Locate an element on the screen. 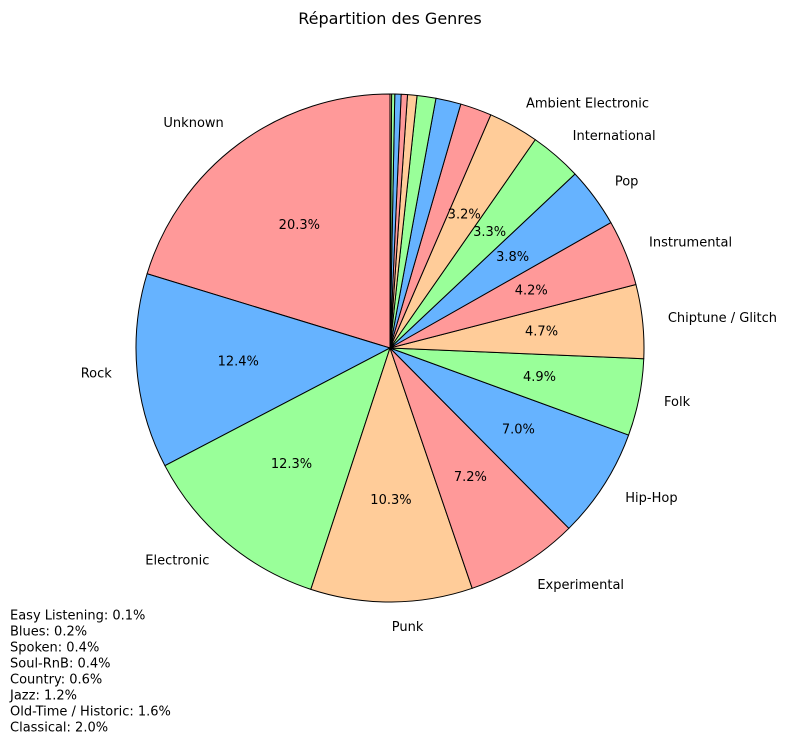 Image resolution: width=794 pixels, height=743 pixels. percent-label: 7.2% is located at coordinates (470, 477).